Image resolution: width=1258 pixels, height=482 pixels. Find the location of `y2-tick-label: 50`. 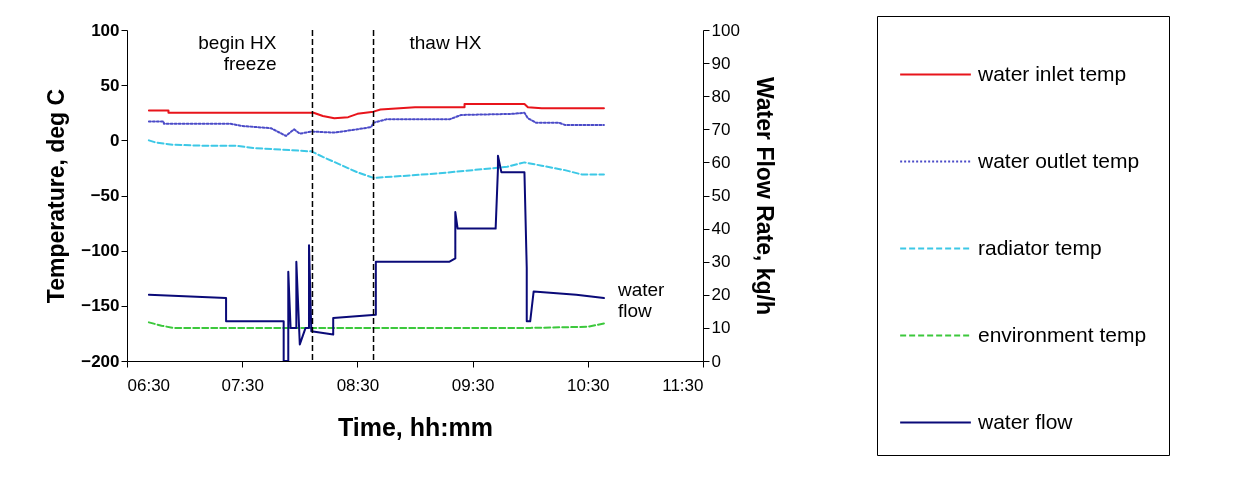

y2-tick-label: 50 is located at coordinates (721, 195).